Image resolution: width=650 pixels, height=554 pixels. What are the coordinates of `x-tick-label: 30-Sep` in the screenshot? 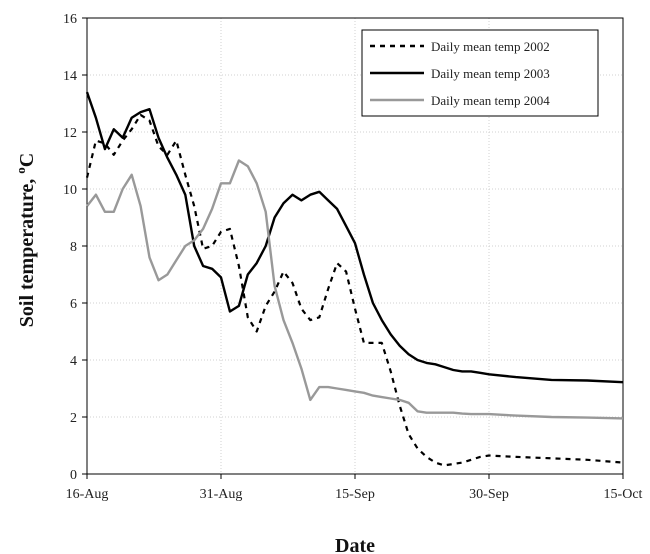 It's located at (489, 494).